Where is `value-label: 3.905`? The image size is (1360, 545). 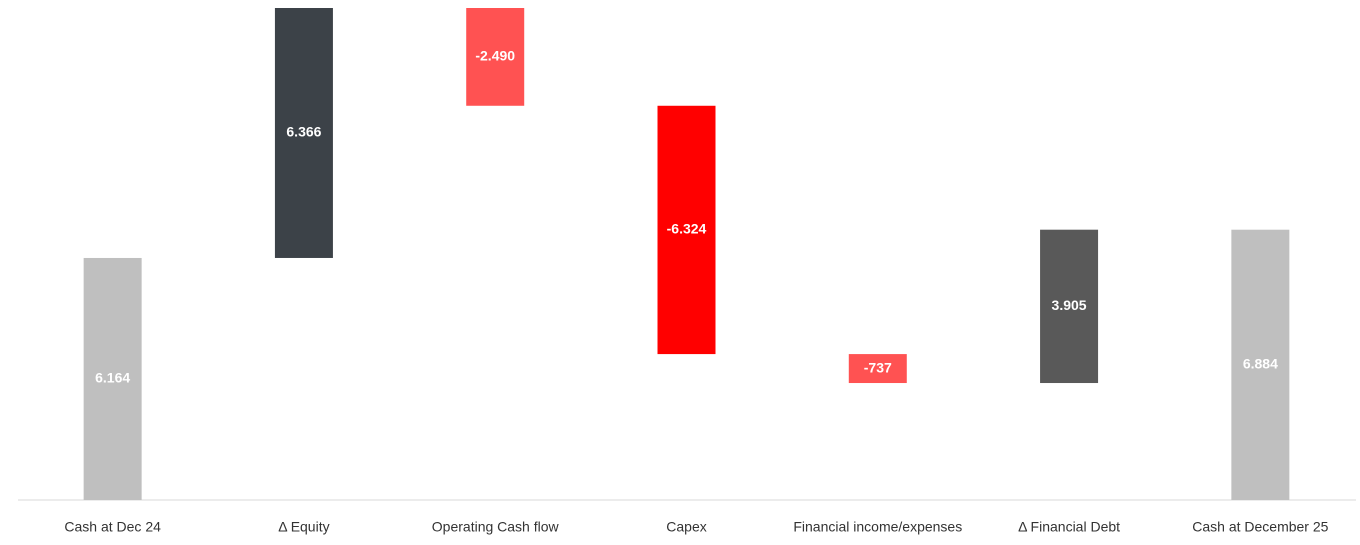
value-label: 3.905 is located at coordinates (1069, 305).